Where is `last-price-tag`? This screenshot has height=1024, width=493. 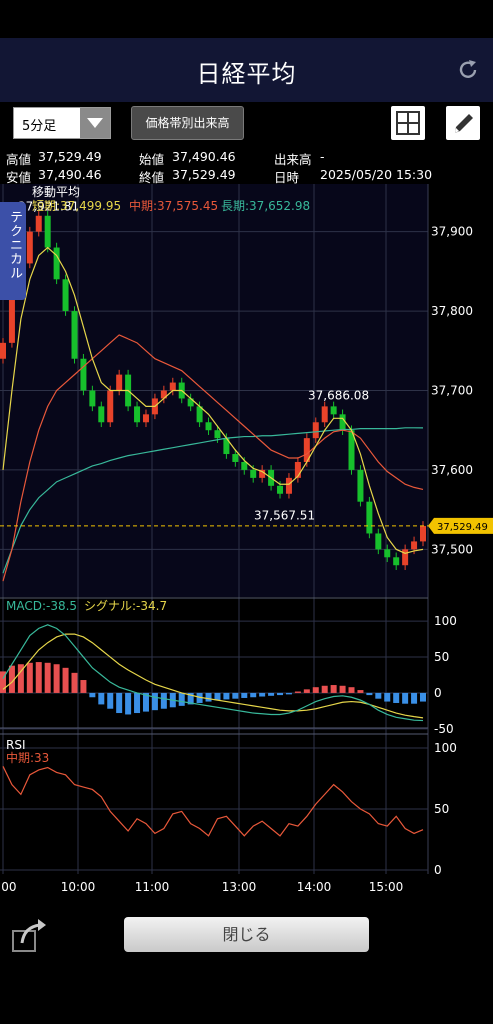 last-price-tag is located at coordinates (460, 525).